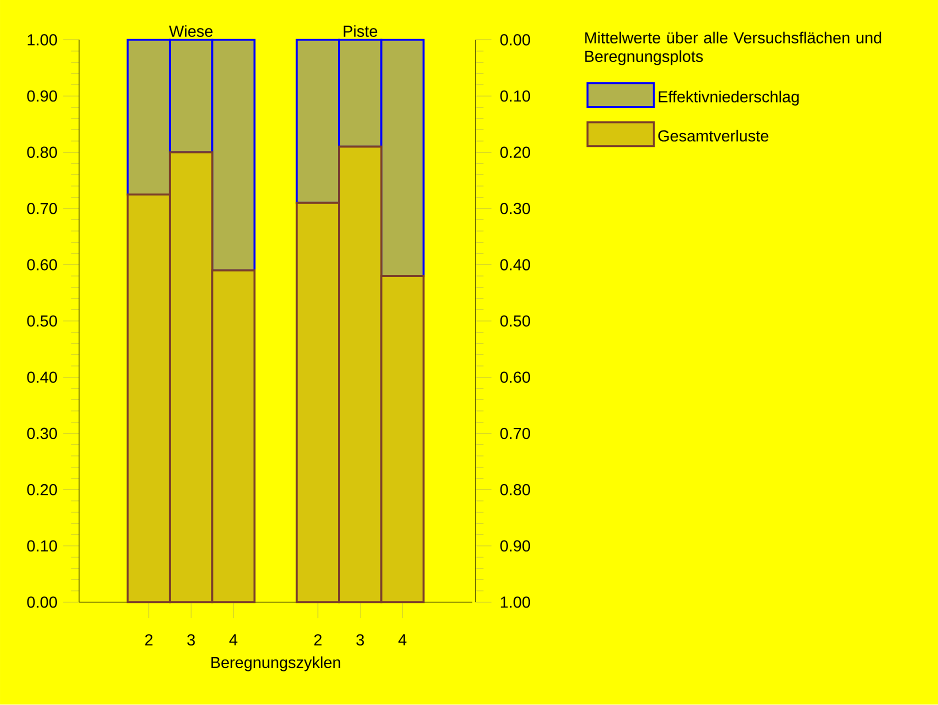 The width and height of the screenshot is (938, 705). I want to click on text: Wiese, so click(190, 31).